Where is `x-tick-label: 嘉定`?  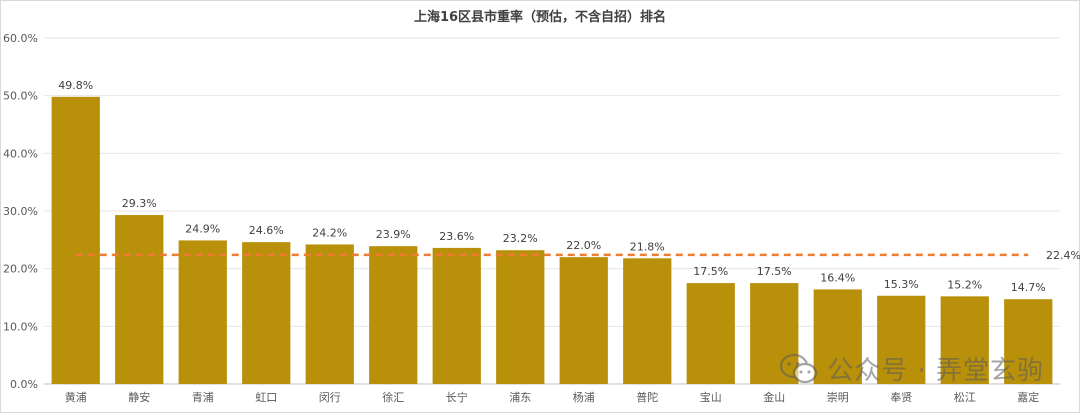 x-tick-label: 嘉定 is located at coordinates (1028, 397).